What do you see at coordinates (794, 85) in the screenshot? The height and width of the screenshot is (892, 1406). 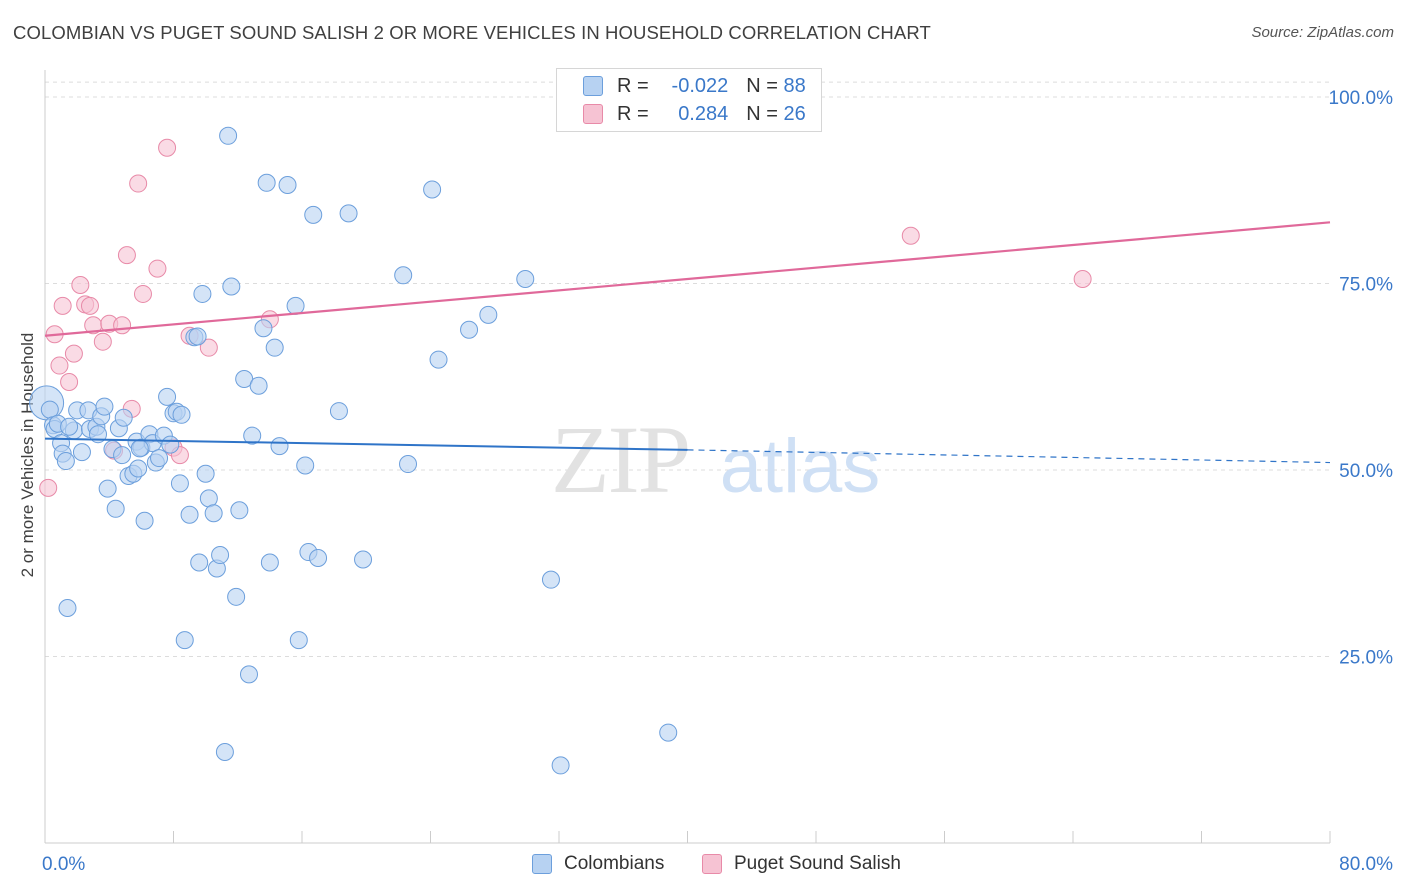 I see `legend-n-value: 88` at bounding box center [794, 85].